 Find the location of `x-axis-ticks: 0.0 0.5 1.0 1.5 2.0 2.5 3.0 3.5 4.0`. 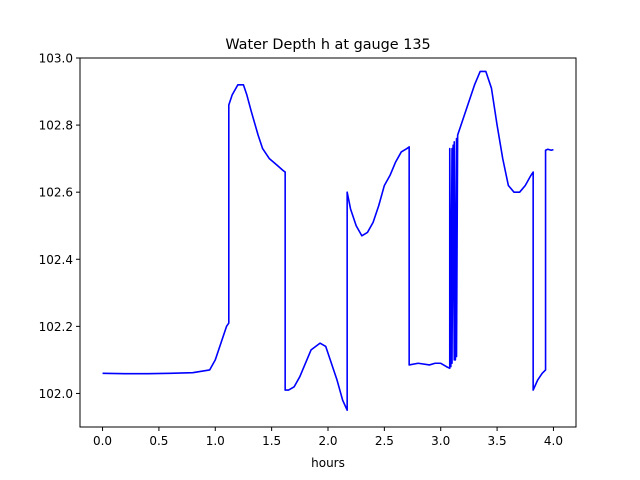

x-axis-ticks: 0.0 0.5 1.0 1.5 2.0 2.5 3.0 3.5 4.0 is located at coordinates (328, 437).